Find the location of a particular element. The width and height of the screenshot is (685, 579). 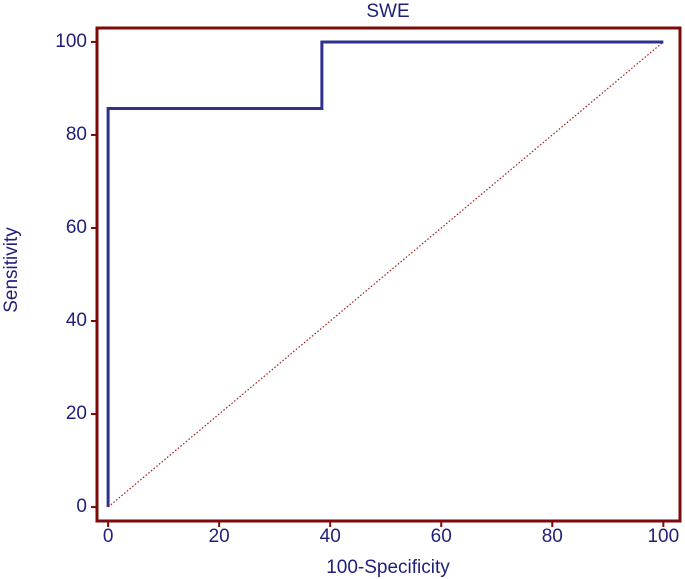

y-tick-label: 40 is located at coordinates (76, 320).